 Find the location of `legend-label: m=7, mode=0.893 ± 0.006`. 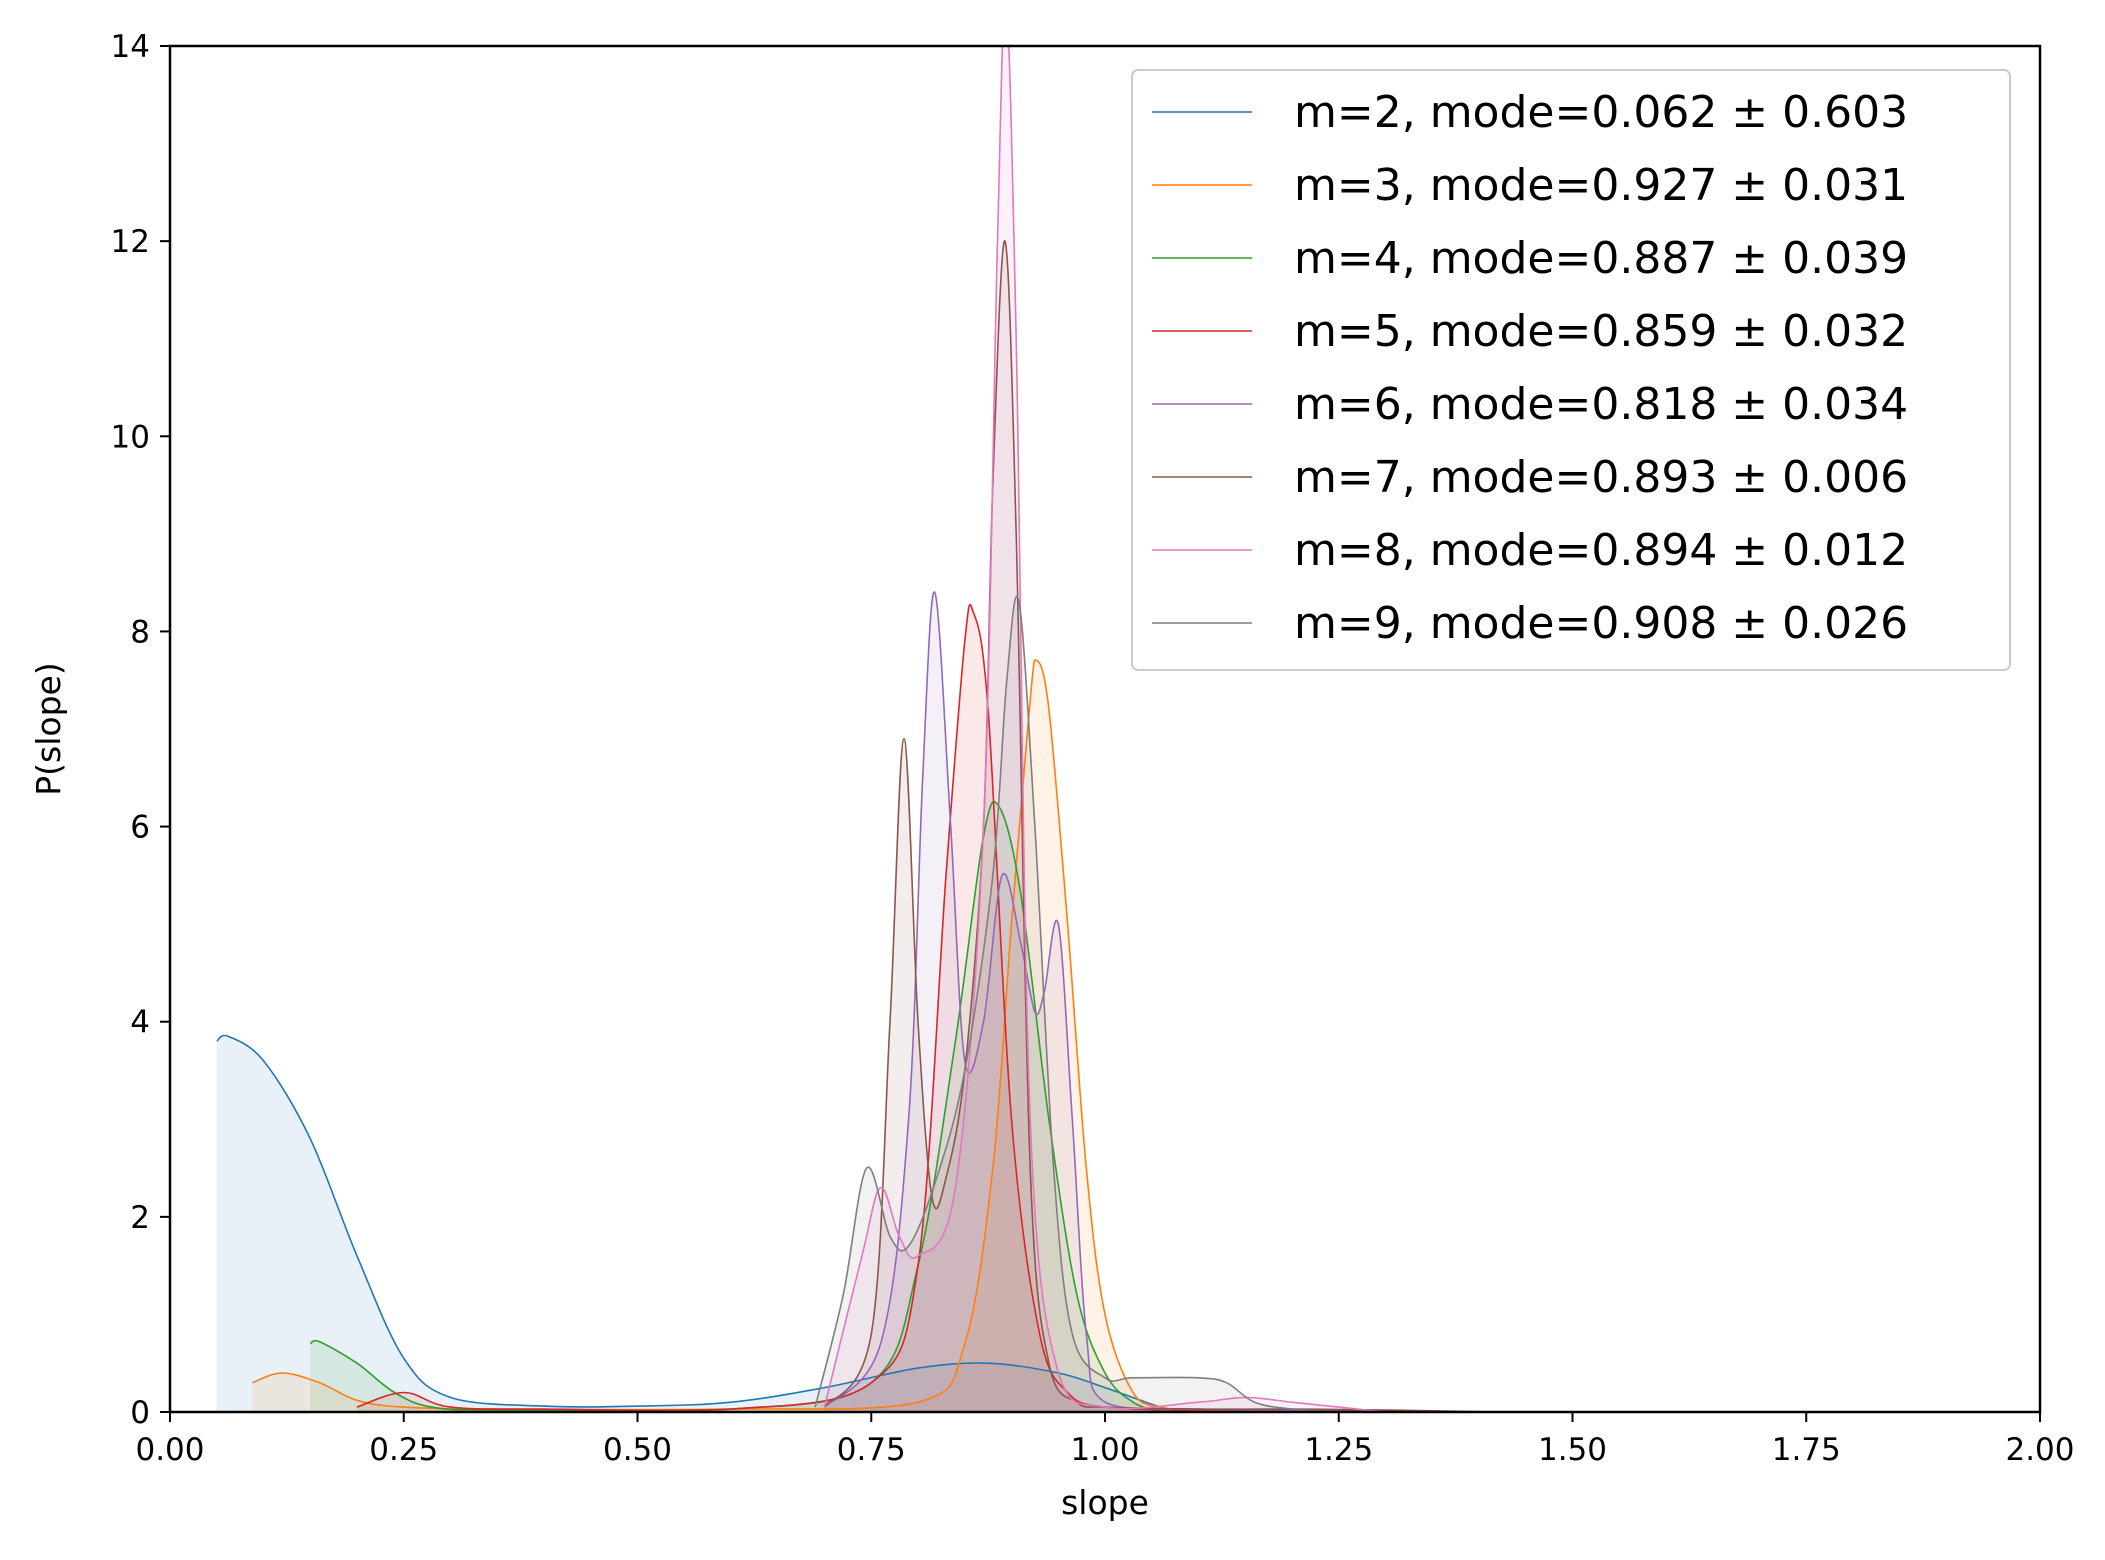

legend-label: m=7, mode=0.893 ± 0.006 is located at coordinates (1601, 477).